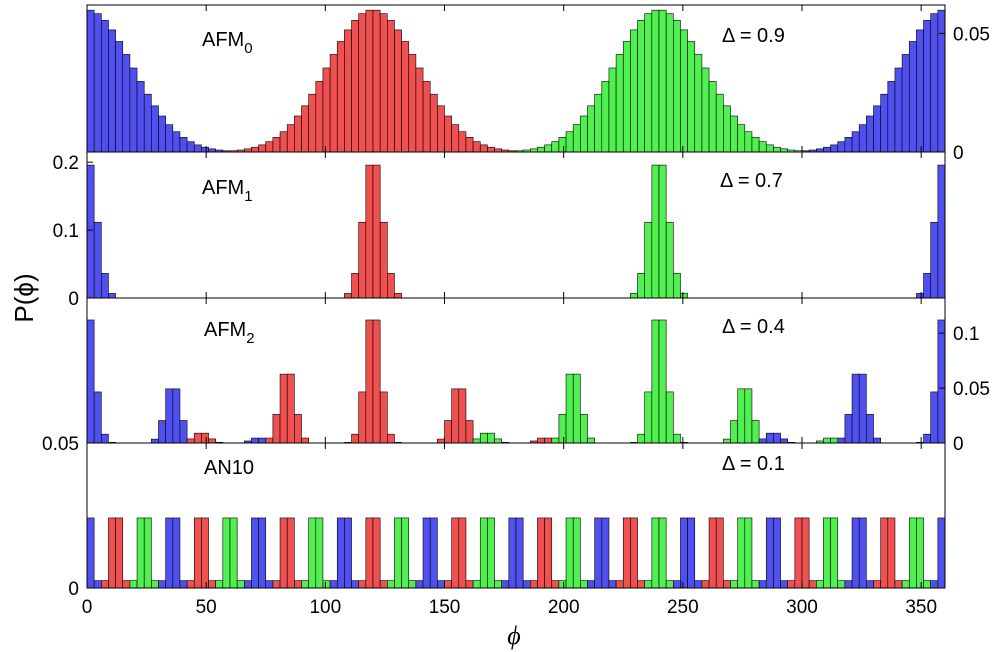 The width and height of the screenshot is (1006, 652). Describe the element at coordinates (751, 181) in the screenshot. I see `panel-delta-afm1: Δ = 0.7` at that location.